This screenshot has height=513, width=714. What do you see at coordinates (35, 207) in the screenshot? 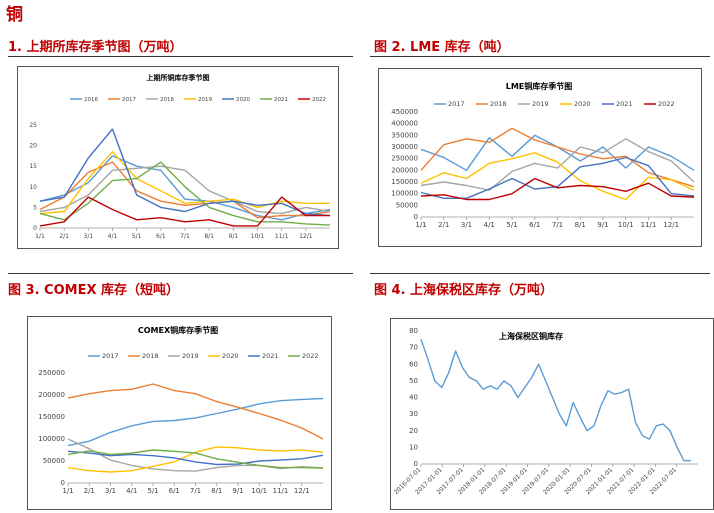
I see `y-tick-label: 5` at bounding box center [35, 207].